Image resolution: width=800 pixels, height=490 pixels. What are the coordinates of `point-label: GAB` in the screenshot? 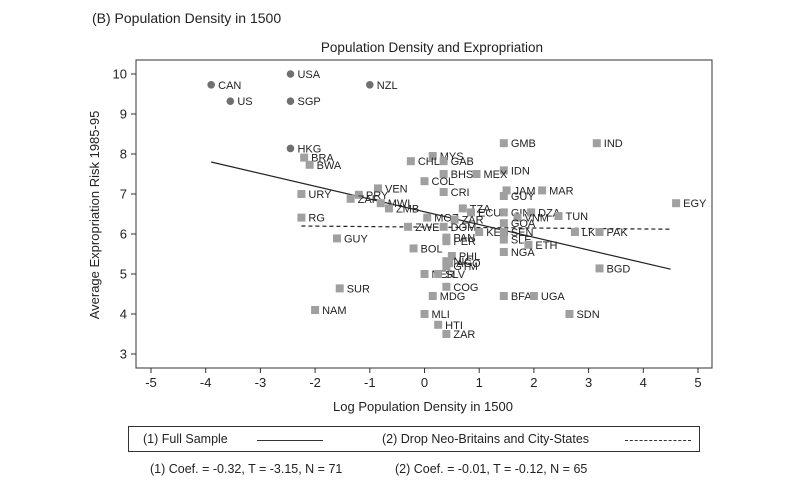 It's located at (462, 162).